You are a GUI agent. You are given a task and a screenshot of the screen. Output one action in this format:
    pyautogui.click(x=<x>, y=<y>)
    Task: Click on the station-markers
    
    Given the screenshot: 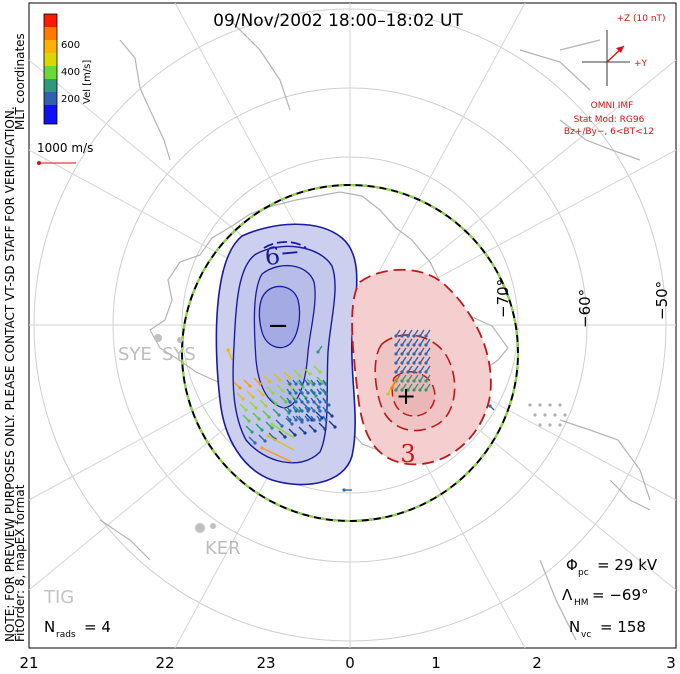 What is the action you would take?
    pyautogui.click(x=185, y=433)
    